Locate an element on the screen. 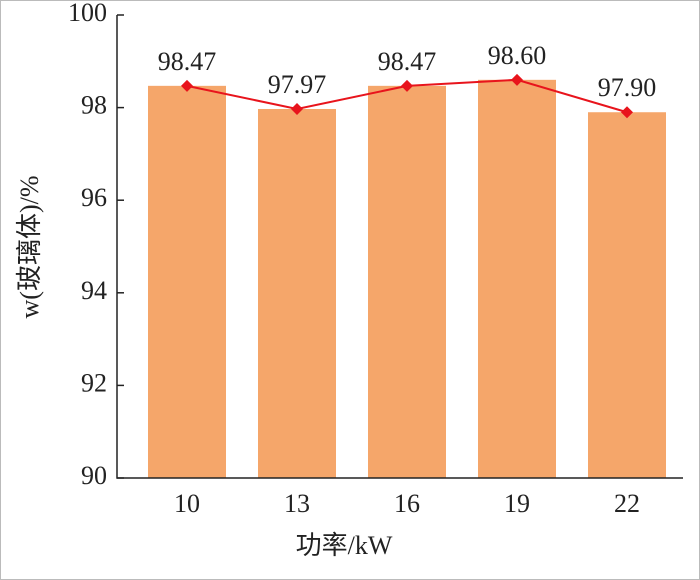  x-tick-label: 10 is located at coordinates (187, 503).